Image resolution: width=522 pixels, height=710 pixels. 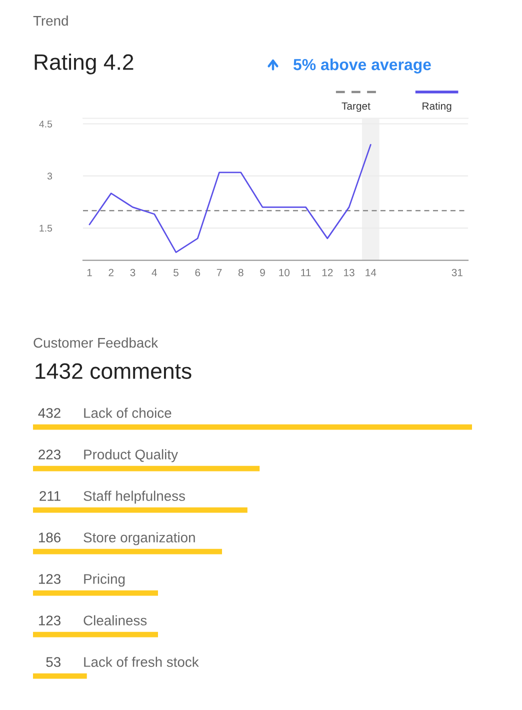 What do you see at coordinates (49, 455) in the screenshot?
I see `data-label: 223` at bounding box center [49, 455].